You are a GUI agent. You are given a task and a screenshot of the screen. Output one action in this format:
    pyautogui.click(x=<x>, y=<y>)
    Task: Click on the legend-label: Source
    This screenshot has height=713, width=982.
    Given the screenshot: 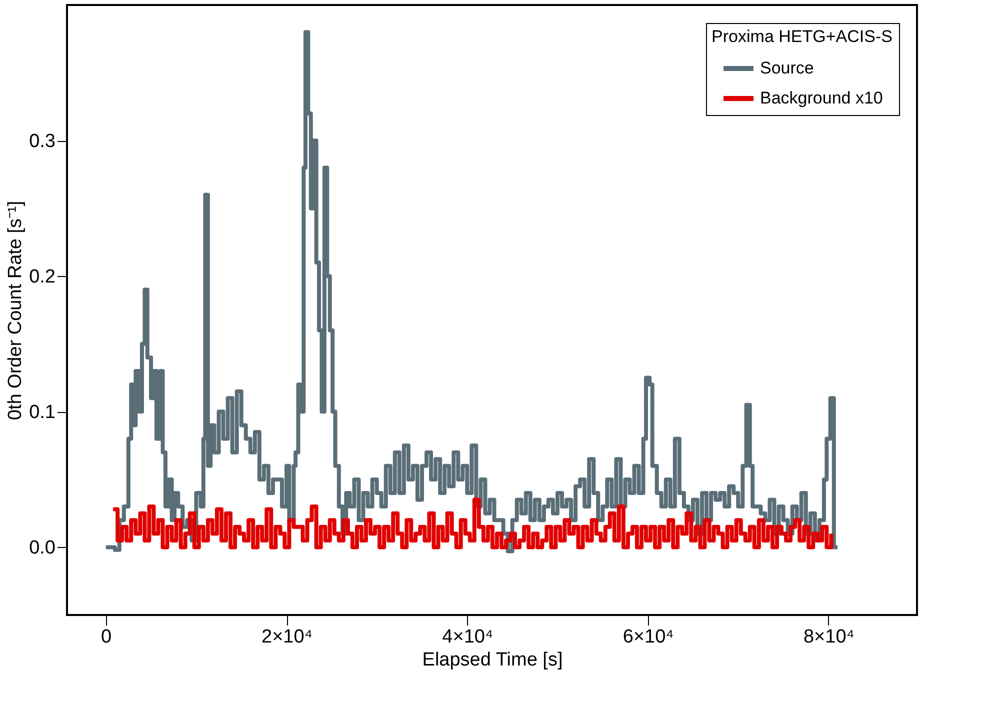 What is the action you would take?
    pyautogui.click(x=787, y=68)
    